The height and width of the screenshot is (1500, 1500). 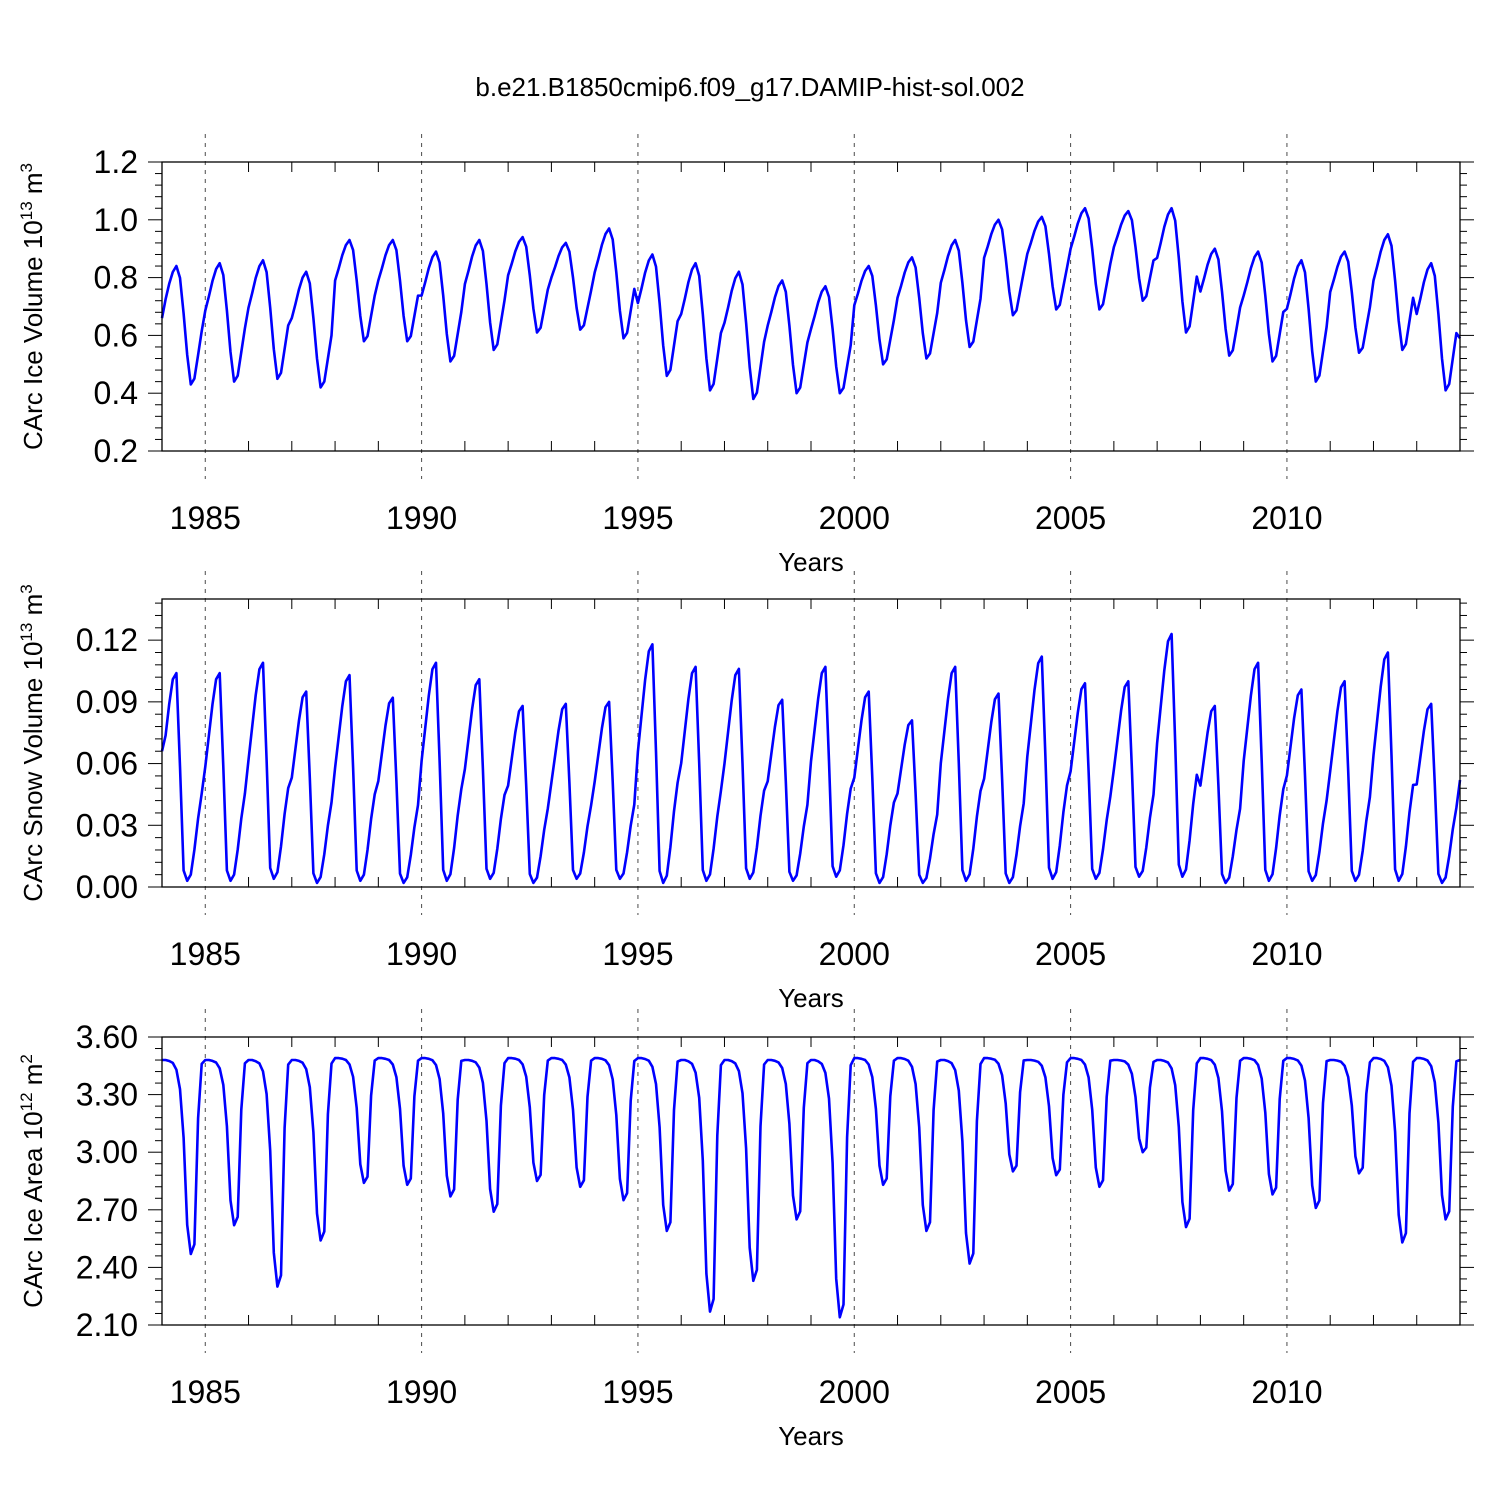 I want to click on y-tick-label: 0.03, so click(x=107, y=825).